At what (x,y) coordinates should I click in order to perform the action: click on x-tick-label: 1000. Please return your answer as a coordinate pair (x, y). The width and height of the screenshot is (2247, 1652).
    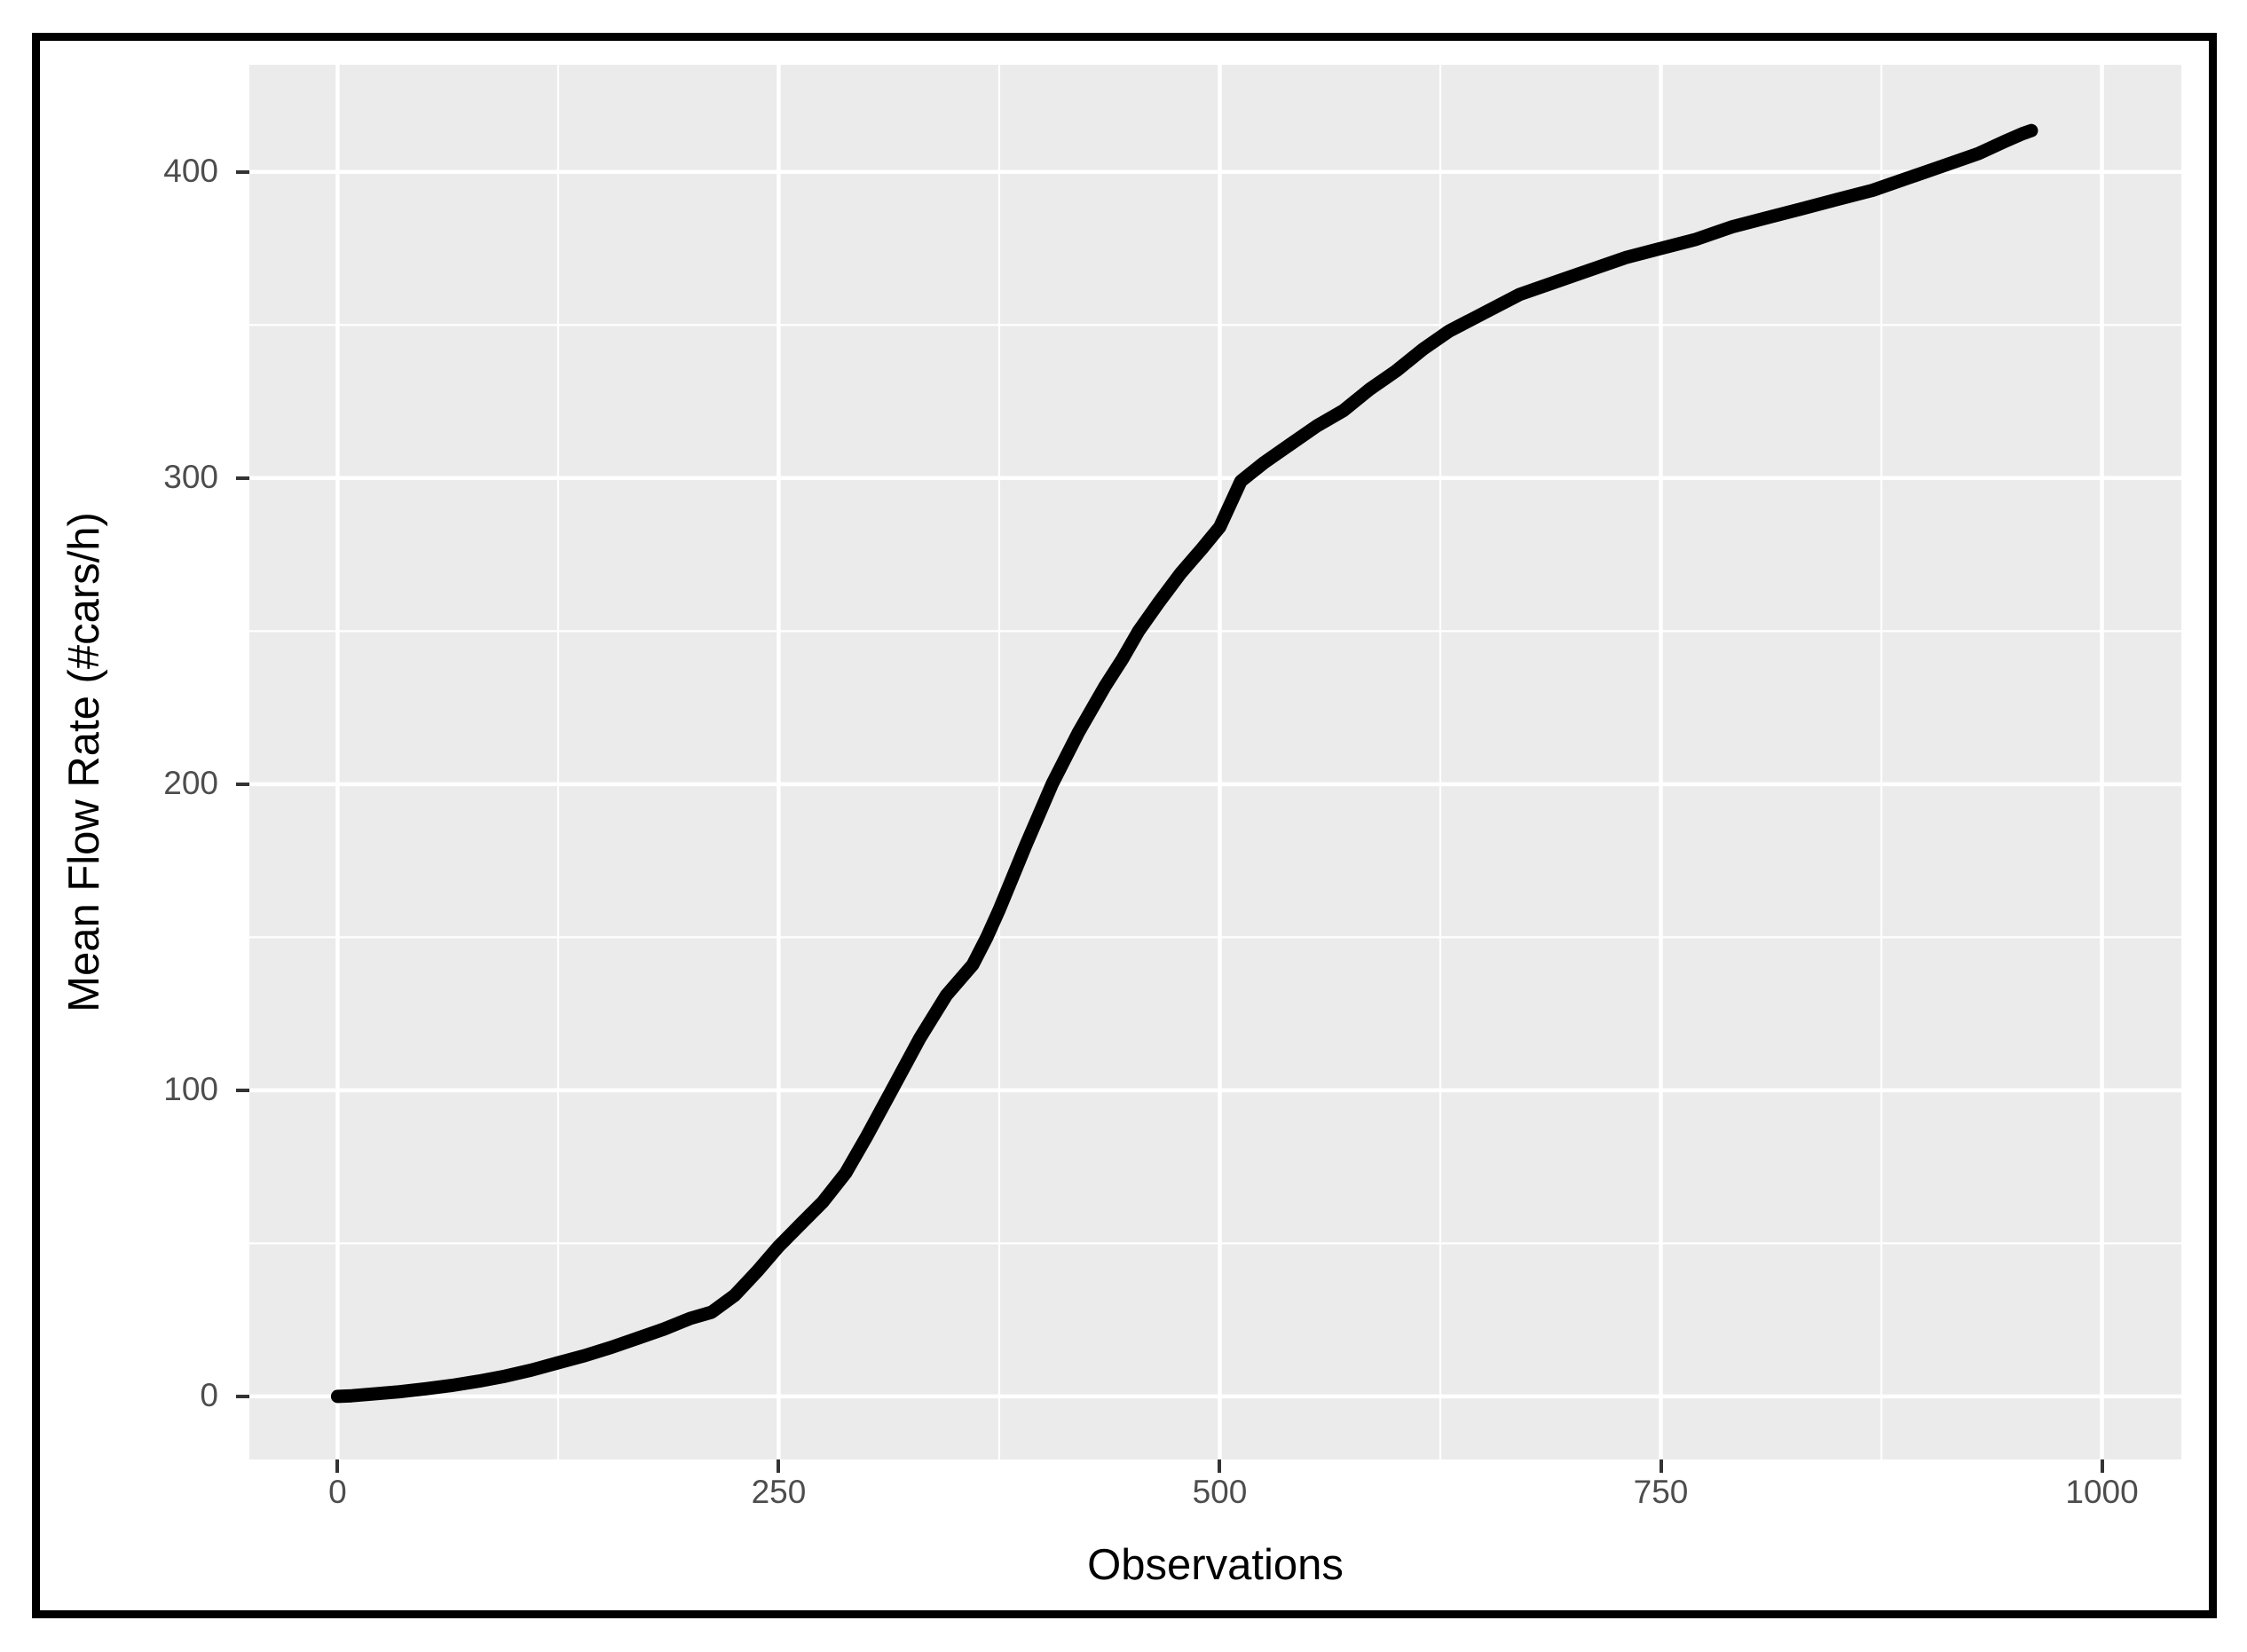
    Looking at the image, I should click on (2102, 1492).